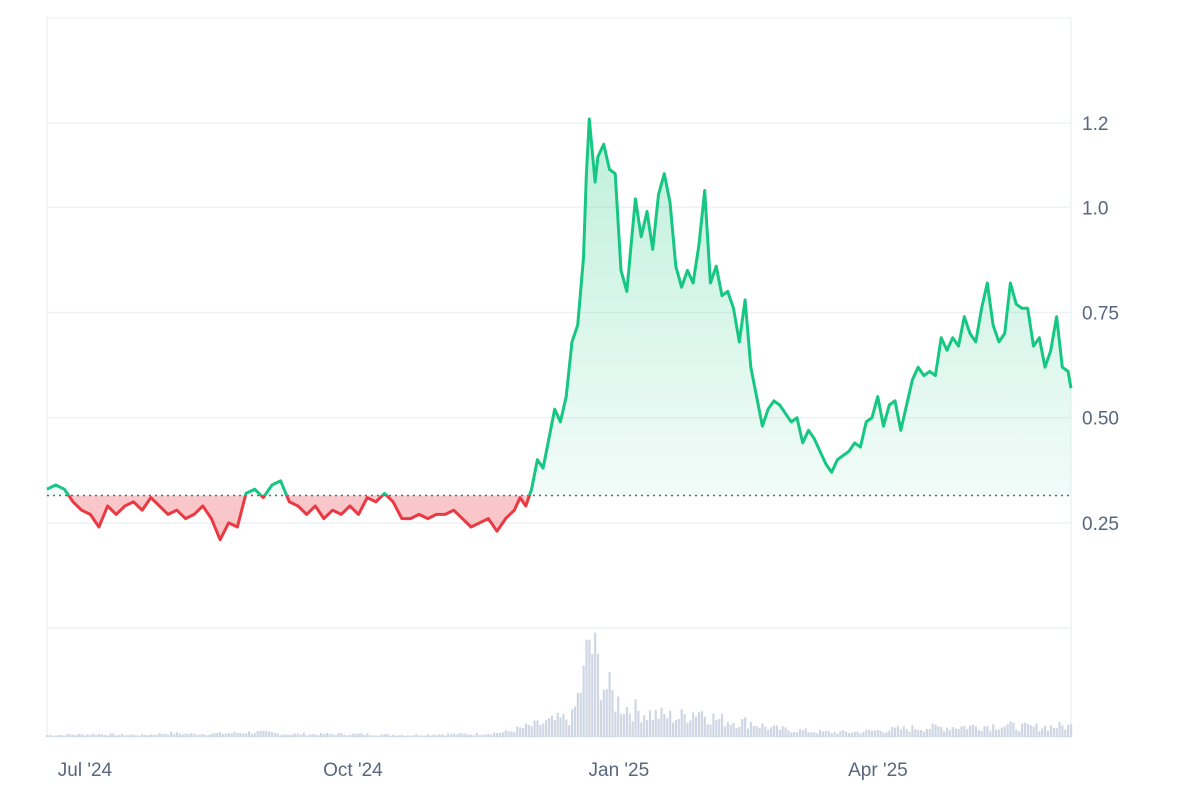  What do you see at coordinates (1100, 324) in the screenshot?
I see `y-axis-ticks: 0.25 0.50 0.75 1.0 1.2` at bounding box center [1100, 324].